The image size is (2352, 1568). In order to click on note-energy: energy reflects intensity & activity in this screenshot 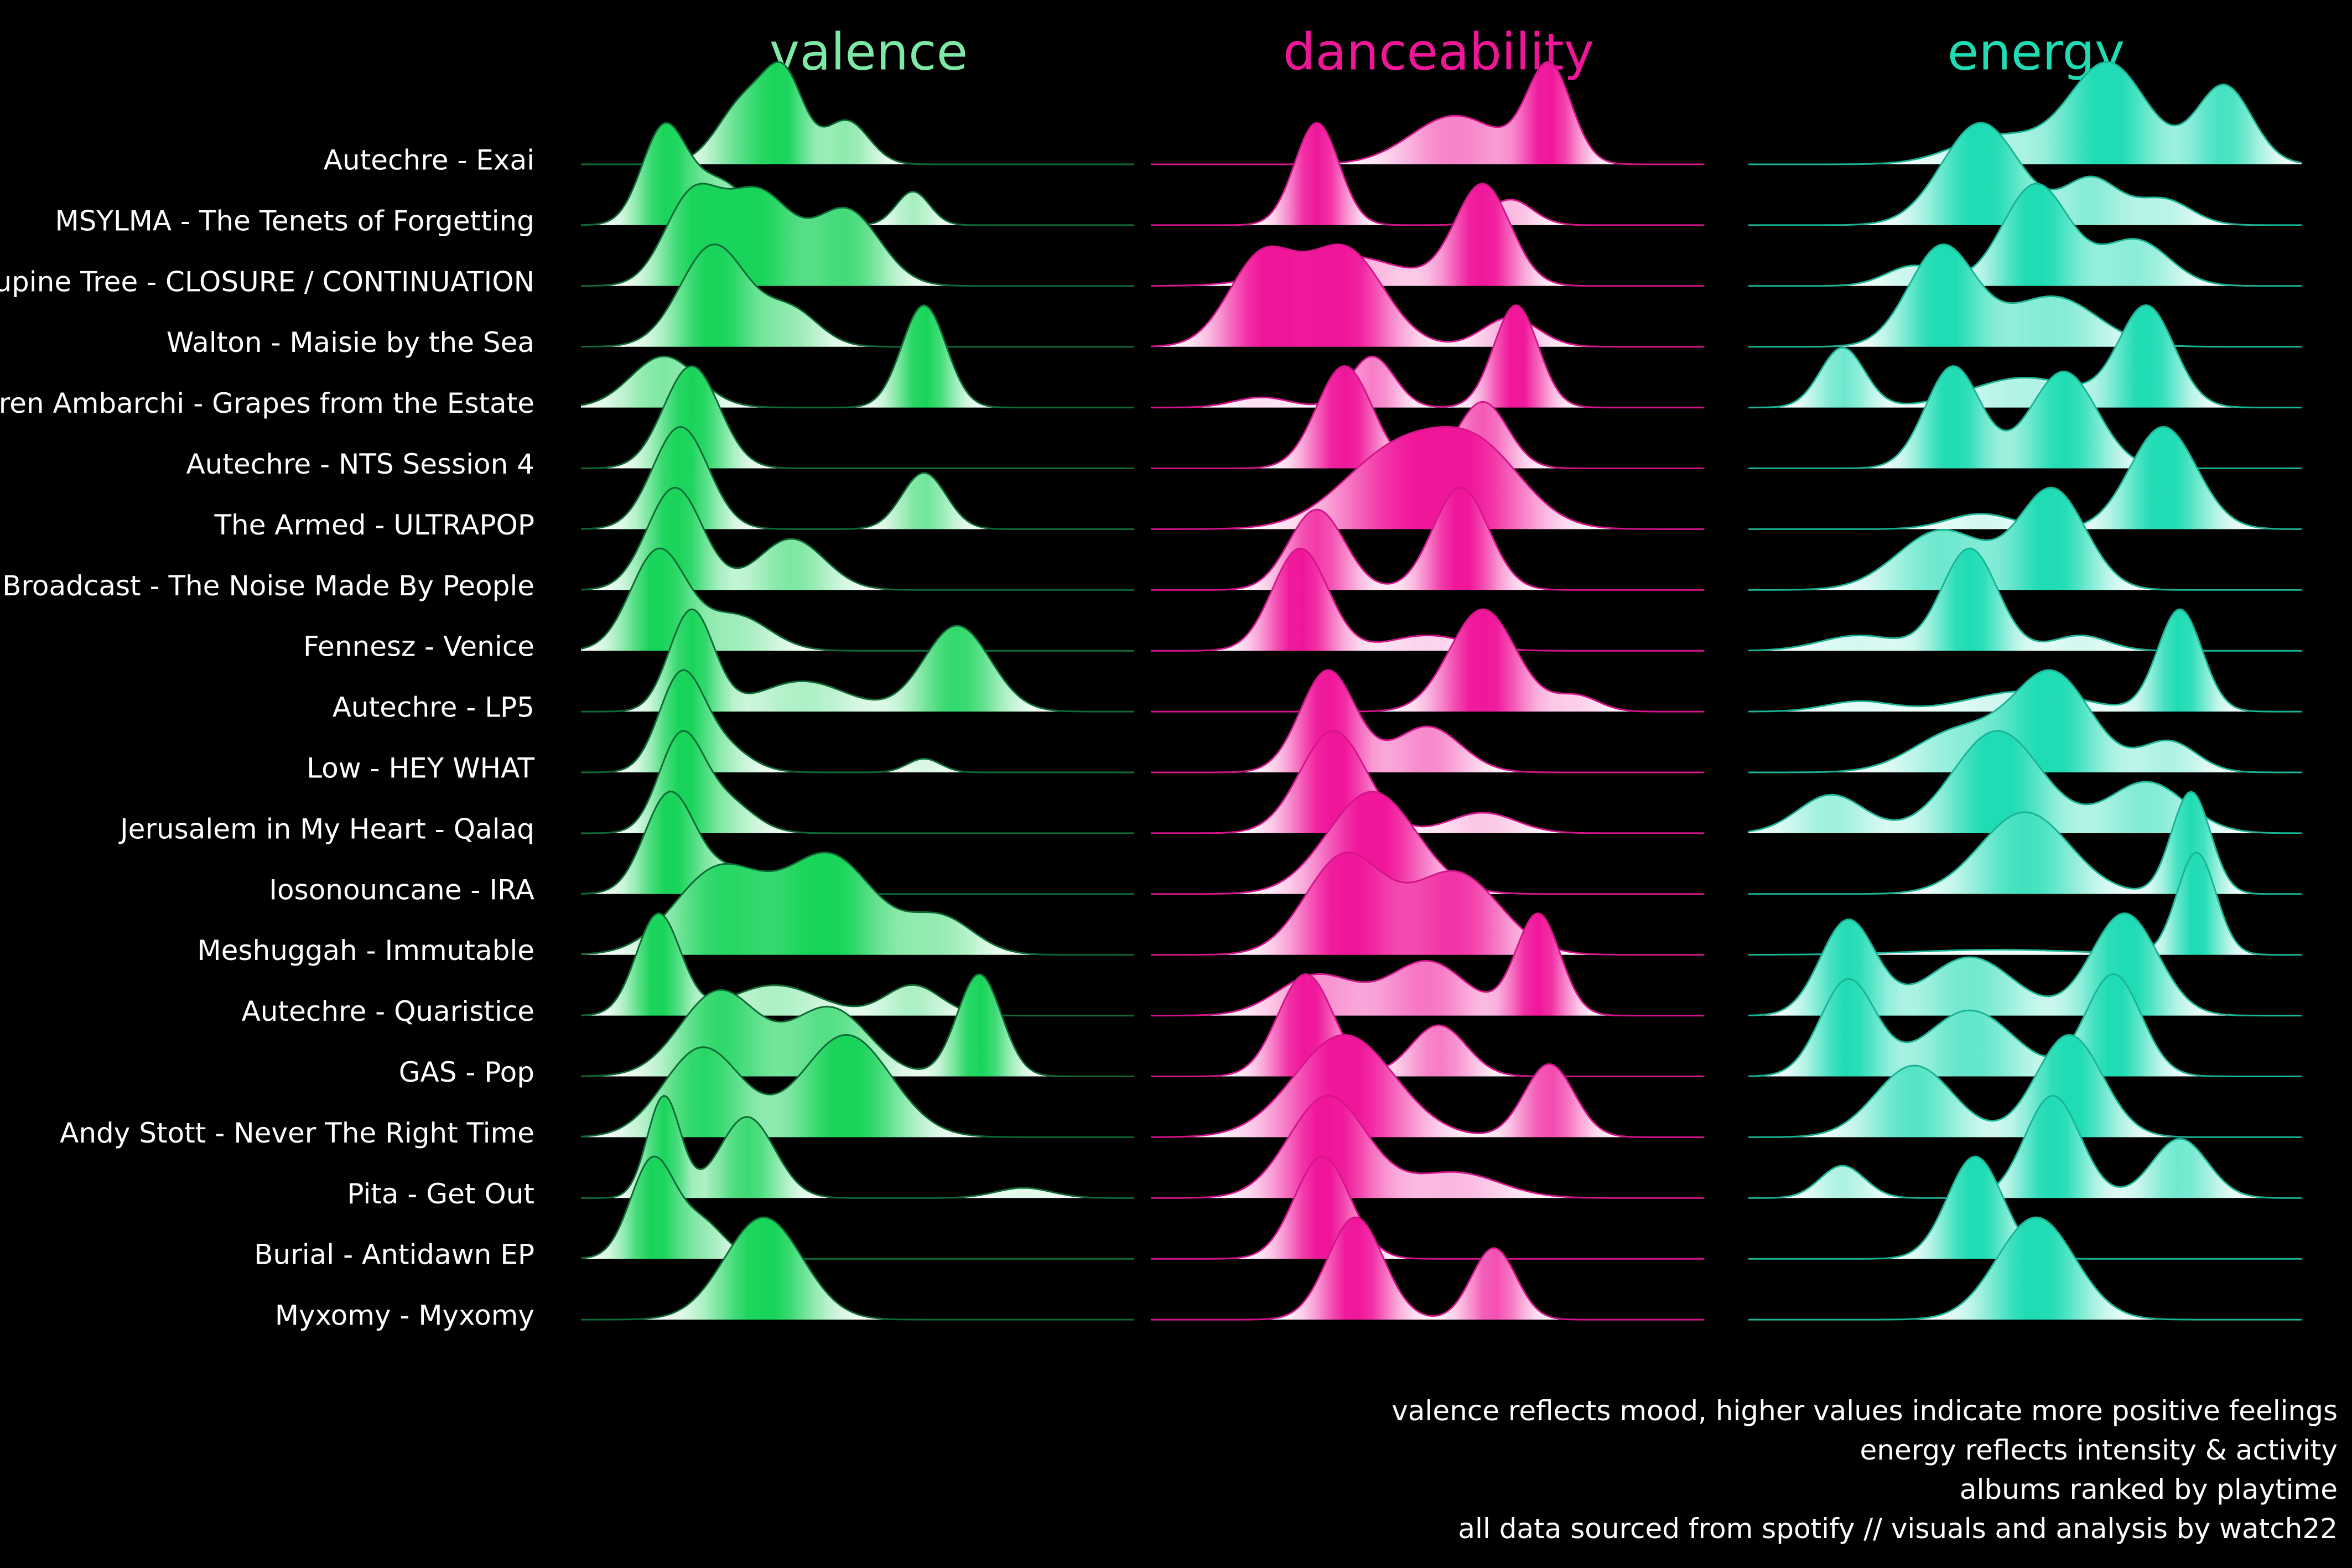, I will do `click(2099, 1450)`.